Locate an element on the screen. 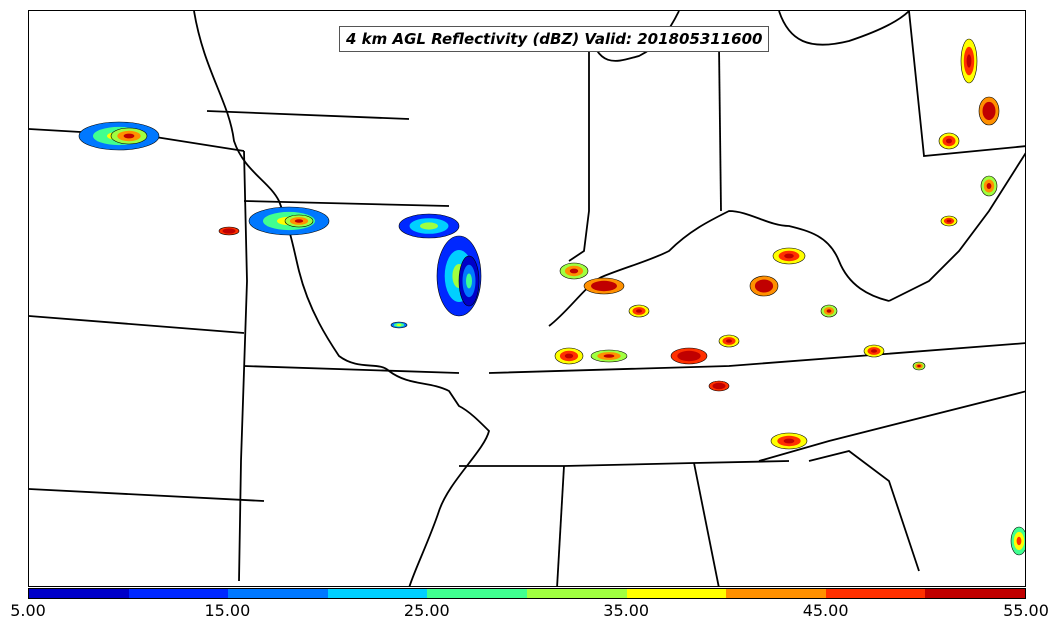 The width and height of the screenshot is (1060, 633). colorbar-tick-label: 15.00 is located at coordinates (227, 610).